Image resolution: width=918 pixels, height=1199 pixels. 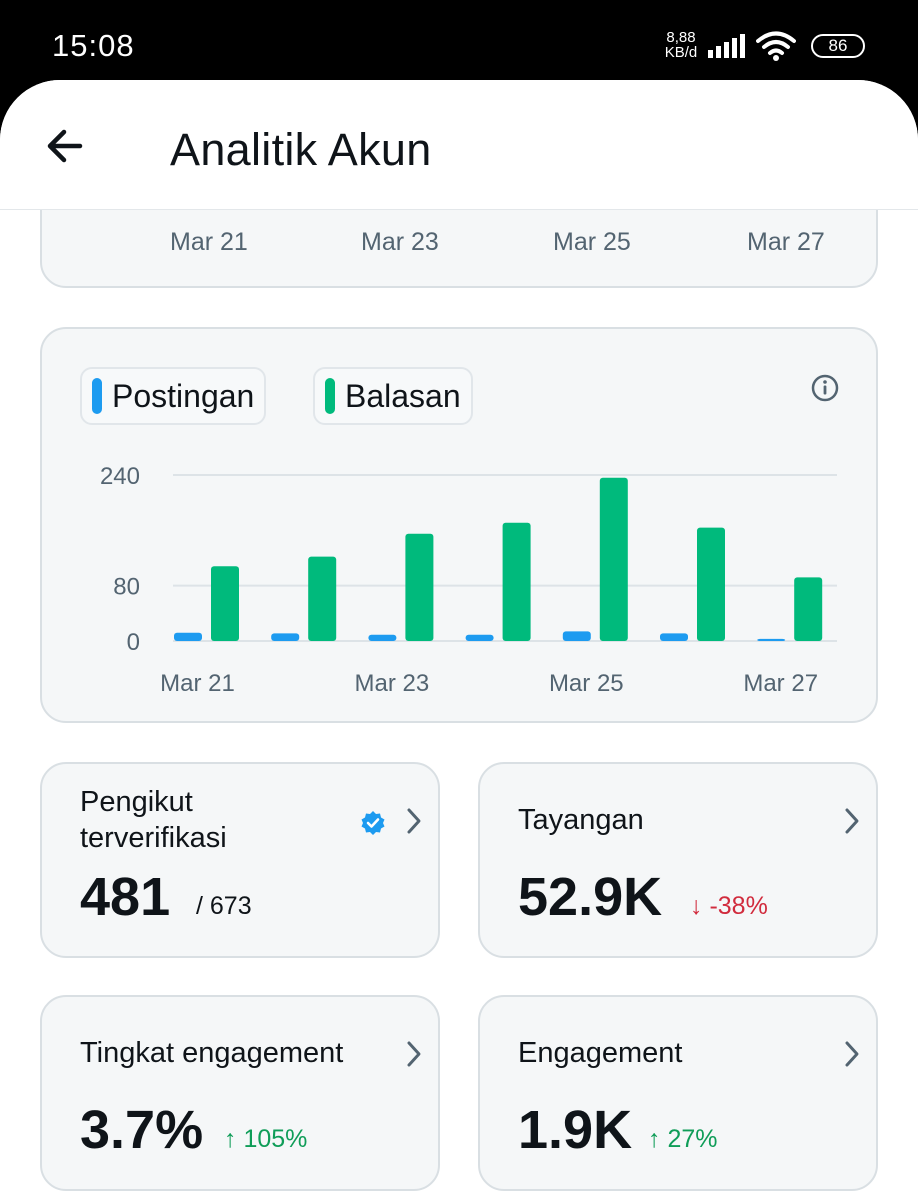 What do you see at coordinates (66, 146) in the screenshot?
I see `arrow-left-icon` at bounding box center [66, 146].